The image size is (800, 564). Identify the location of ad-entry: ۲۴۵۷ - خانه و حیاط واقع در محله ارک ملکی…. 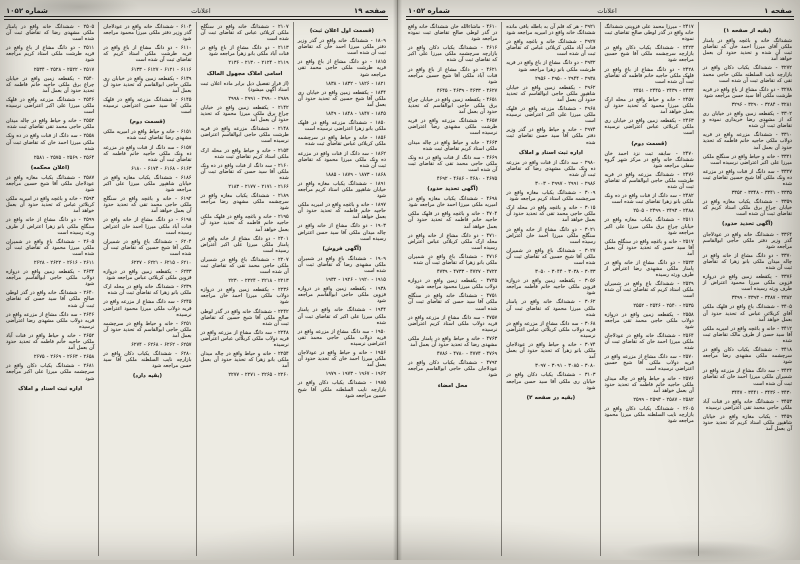
(649, 106).